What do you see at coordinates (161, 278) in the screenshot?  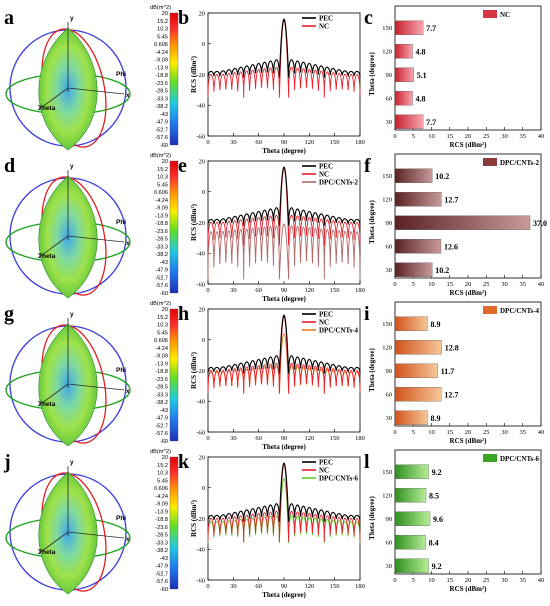 I see `colorbar-tick-label: -52.7` at bounding box center [161, 278].